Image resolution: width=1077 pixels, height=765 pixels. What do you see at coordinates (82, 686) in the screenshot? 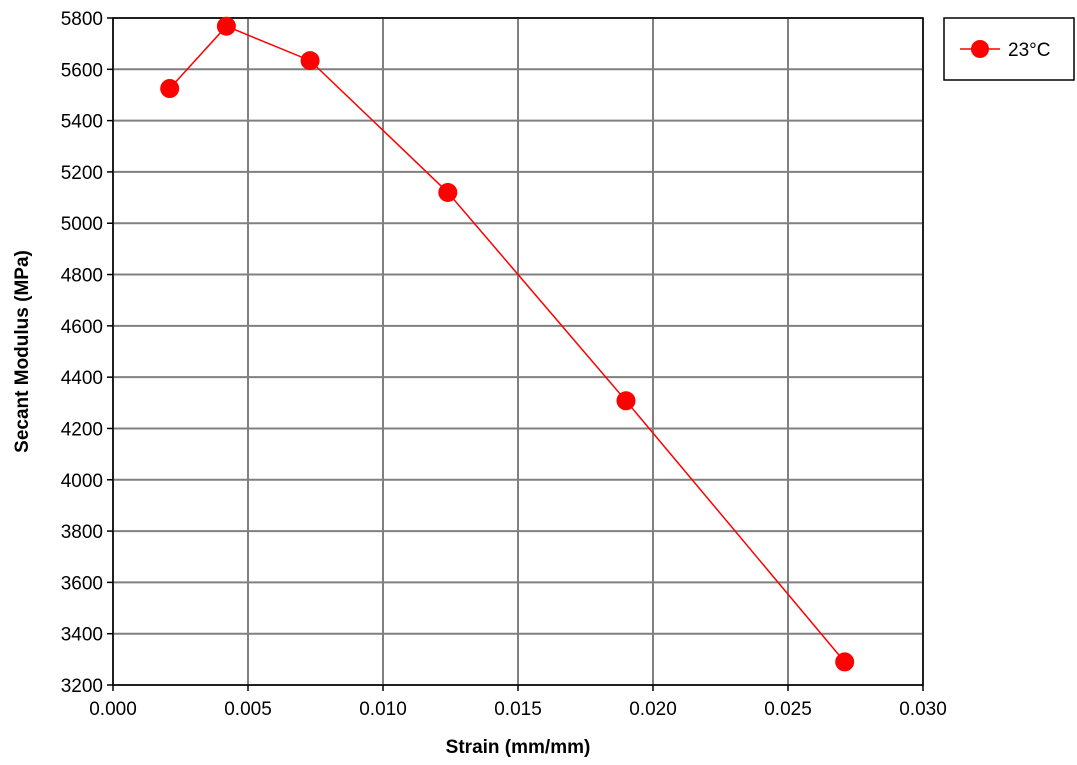
I see `y-tick-label: 3200` at bounding box center [82, 686].